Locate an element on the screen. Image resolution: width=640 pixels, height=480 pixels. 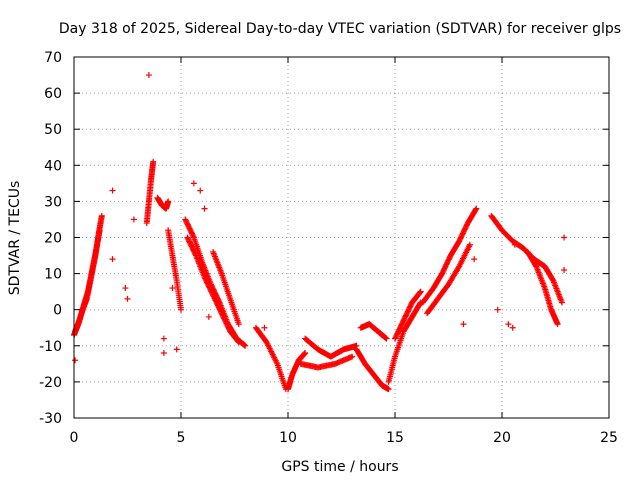
x-tick-label: 5 is located at coordinates (181, 438).